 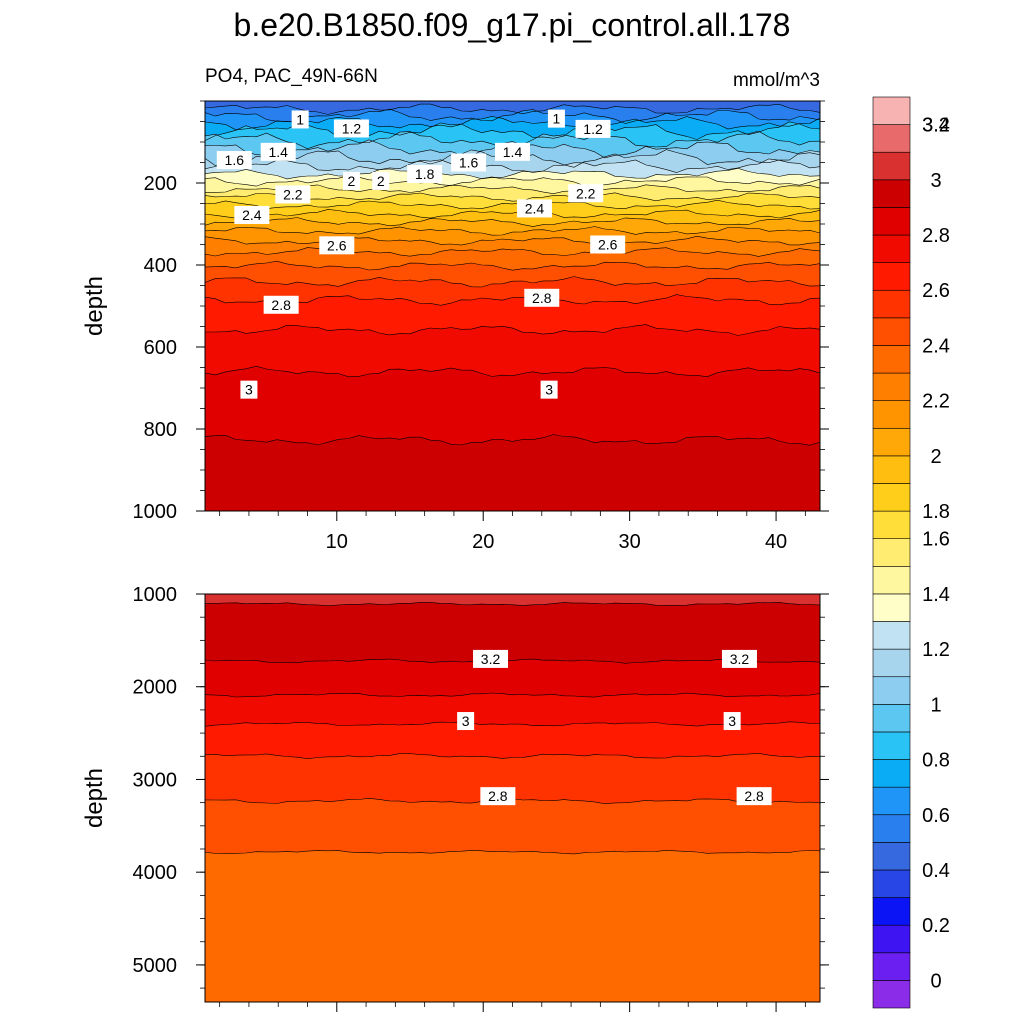 What do you see at coordinates (512, 25) in the screenshot?
I see `chart-title: b.e20.B1850.f09_g17.pi_control.all.178` at bounding box center [512, 25].